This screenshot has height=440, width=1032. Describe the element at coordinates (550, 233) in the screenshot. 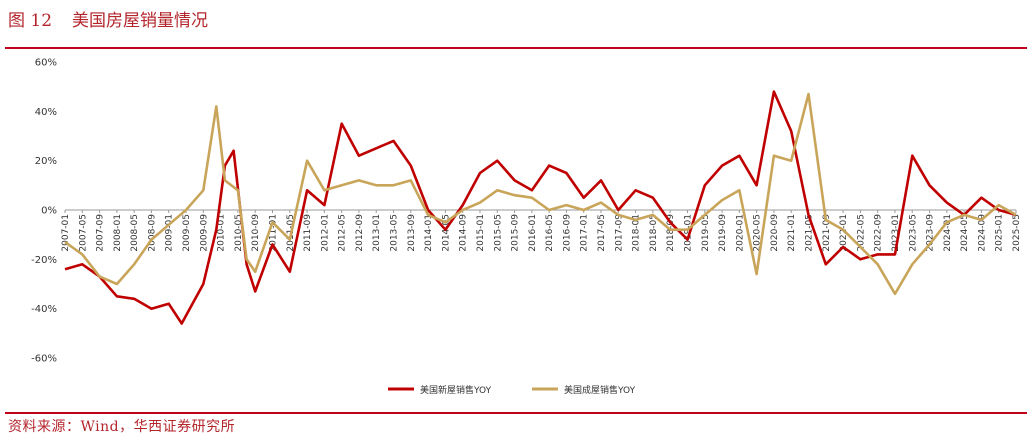

I see `x-tick-label: 2016-05` at that location.